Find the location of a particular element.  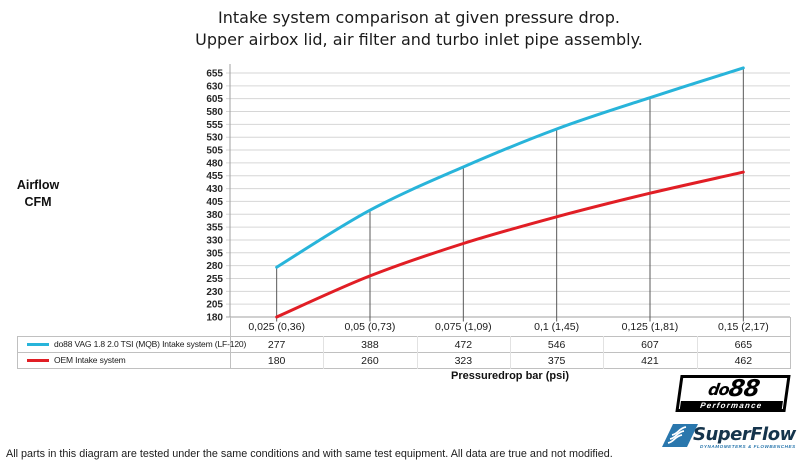

do88-logo-text: do 88 is located at coordinates (733, 389).